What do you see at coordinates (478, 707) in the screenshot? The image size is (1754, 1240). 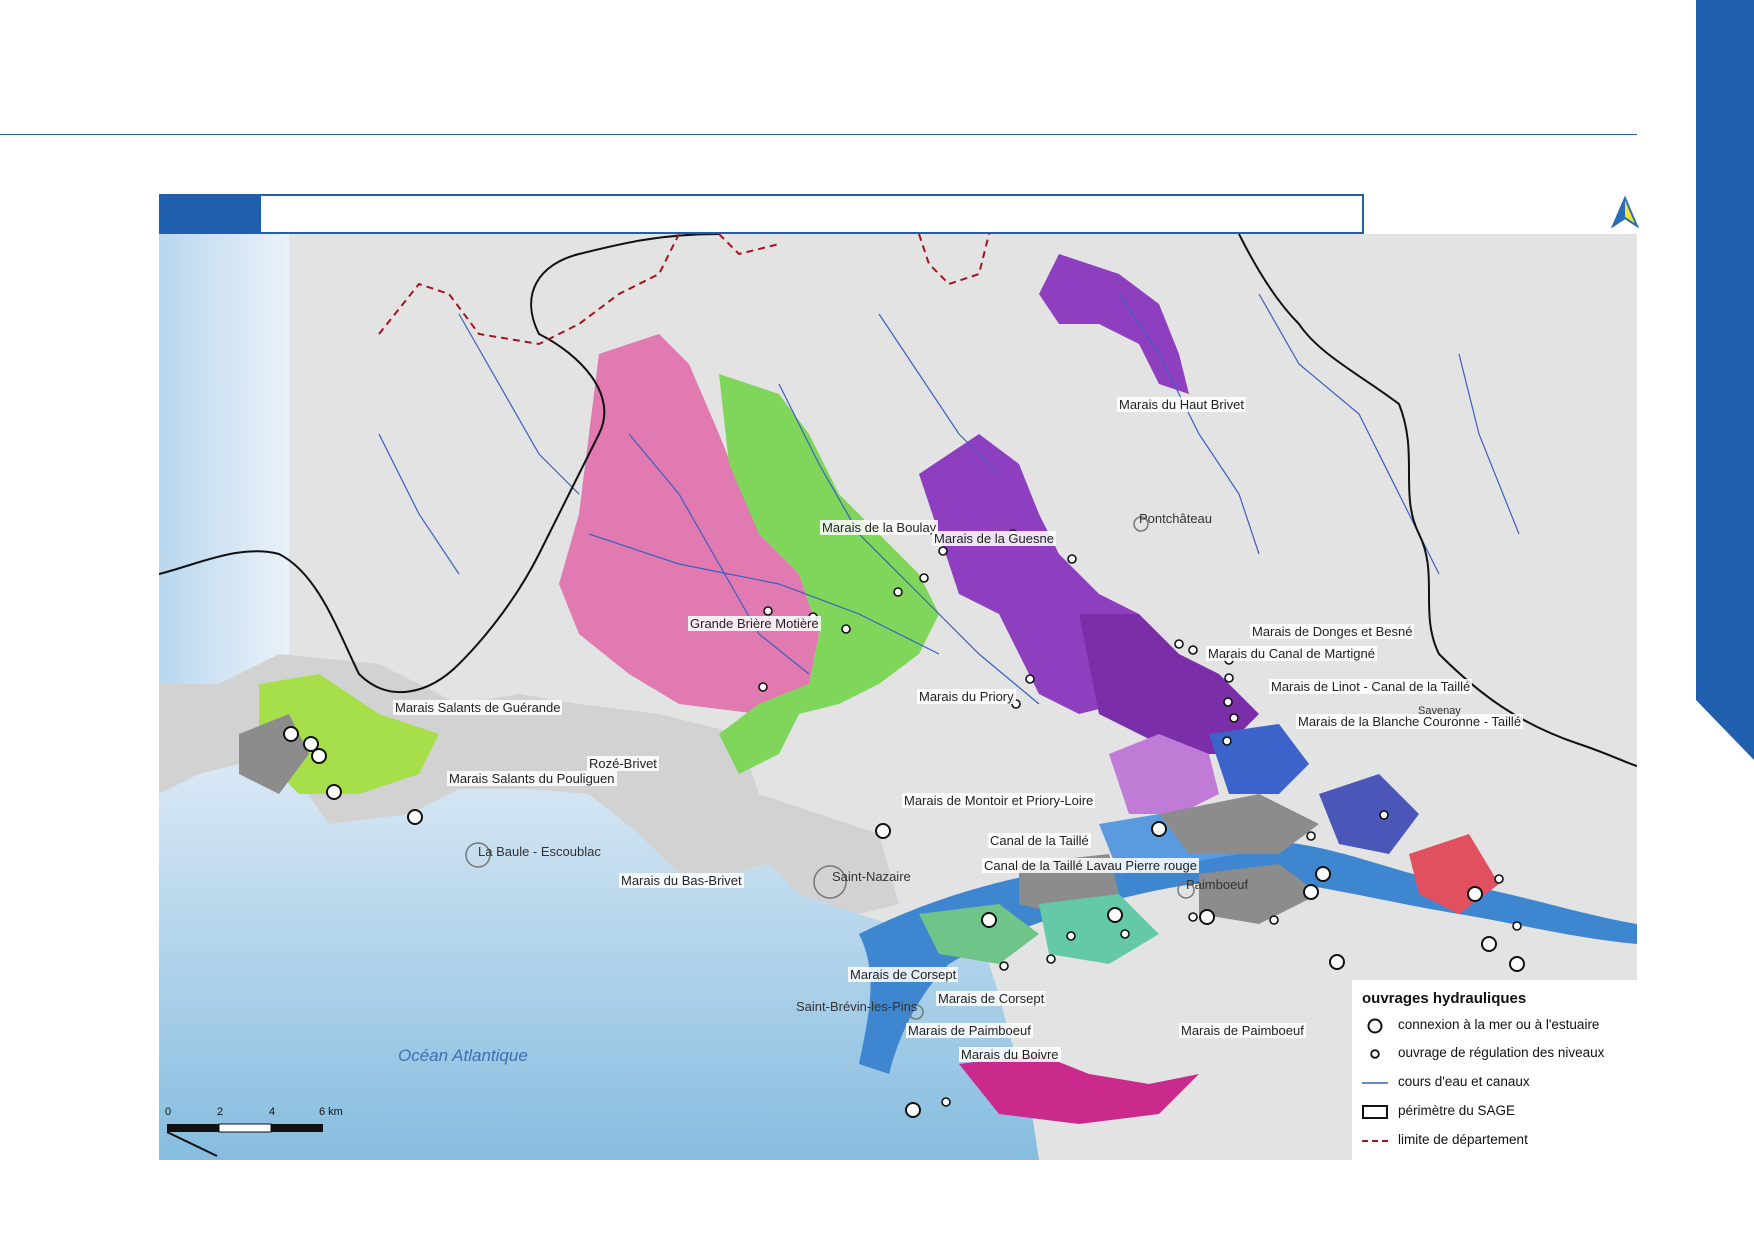 I see `label-marais-salants-guerande: Marais Salants de Guérande` at bounding box center [478, 707].